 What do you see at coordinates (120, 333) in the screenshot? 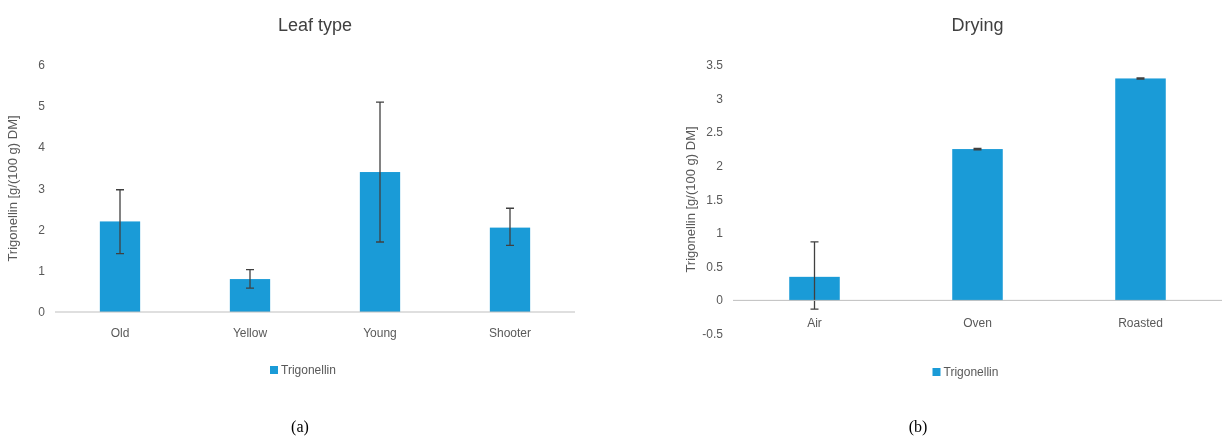
I see `x-tick-label: Old` at bounding box center [120, 333].